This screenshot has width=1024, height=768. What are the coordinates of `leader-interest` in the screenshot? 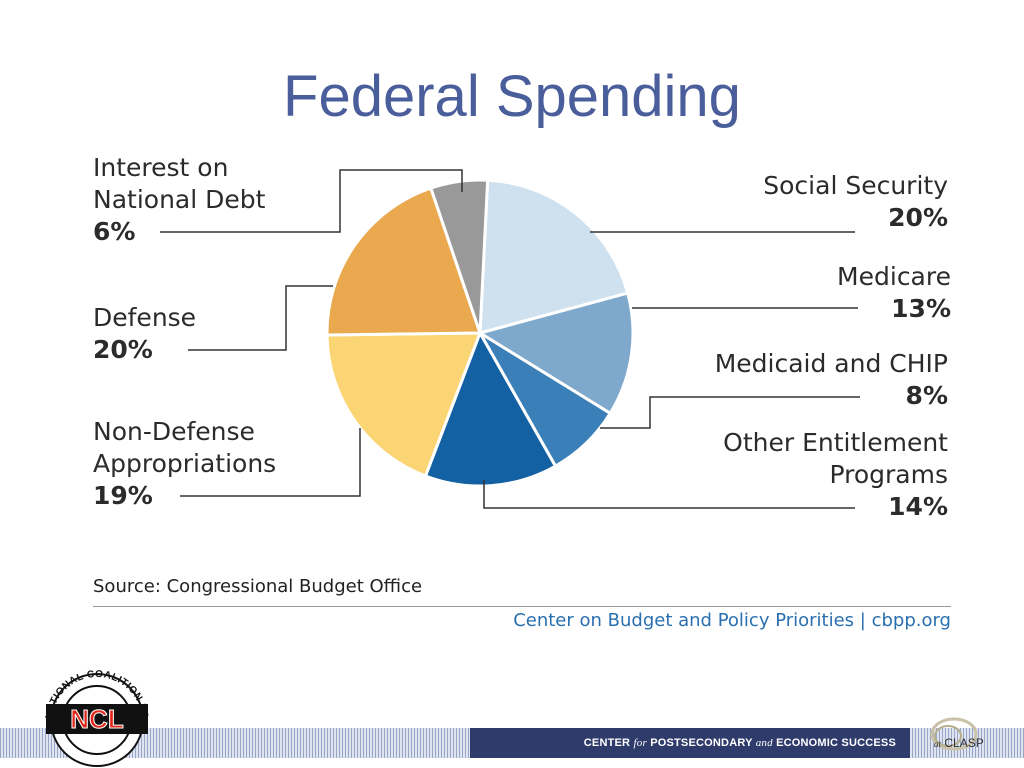 It's located at (311, 201).